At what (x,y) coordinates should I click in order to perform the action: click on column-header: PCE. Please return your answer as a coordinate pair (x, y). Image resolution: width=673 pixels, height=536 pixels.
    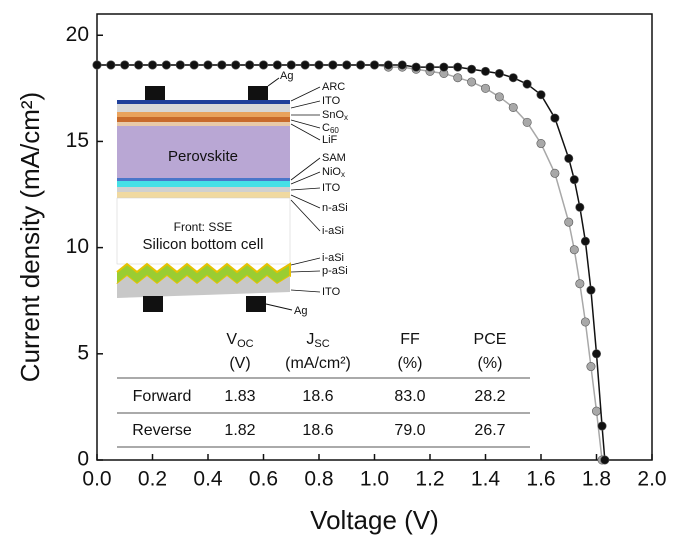
    Looking at the image, I should click on (490, 339).